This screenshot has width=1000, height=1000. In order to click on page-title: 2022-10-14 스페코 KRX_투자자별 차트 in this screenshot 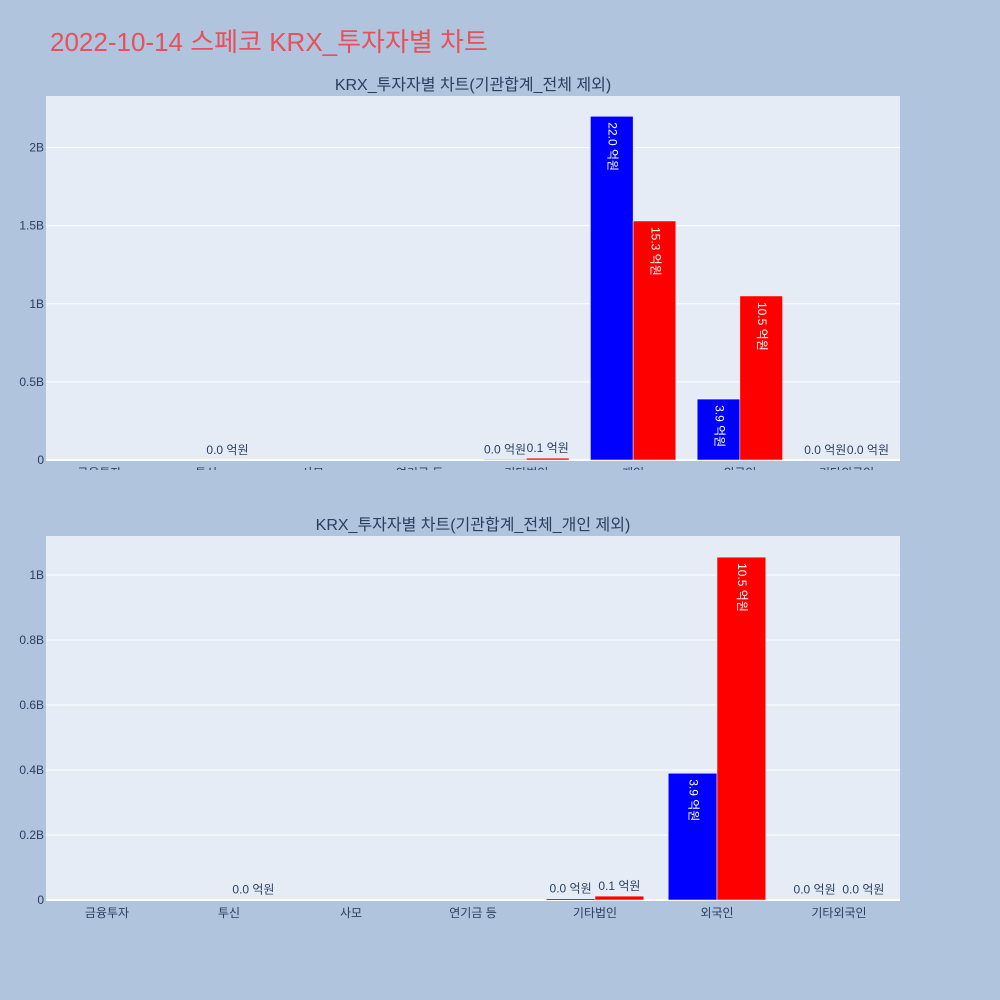, I will do `click(269, 42)`.